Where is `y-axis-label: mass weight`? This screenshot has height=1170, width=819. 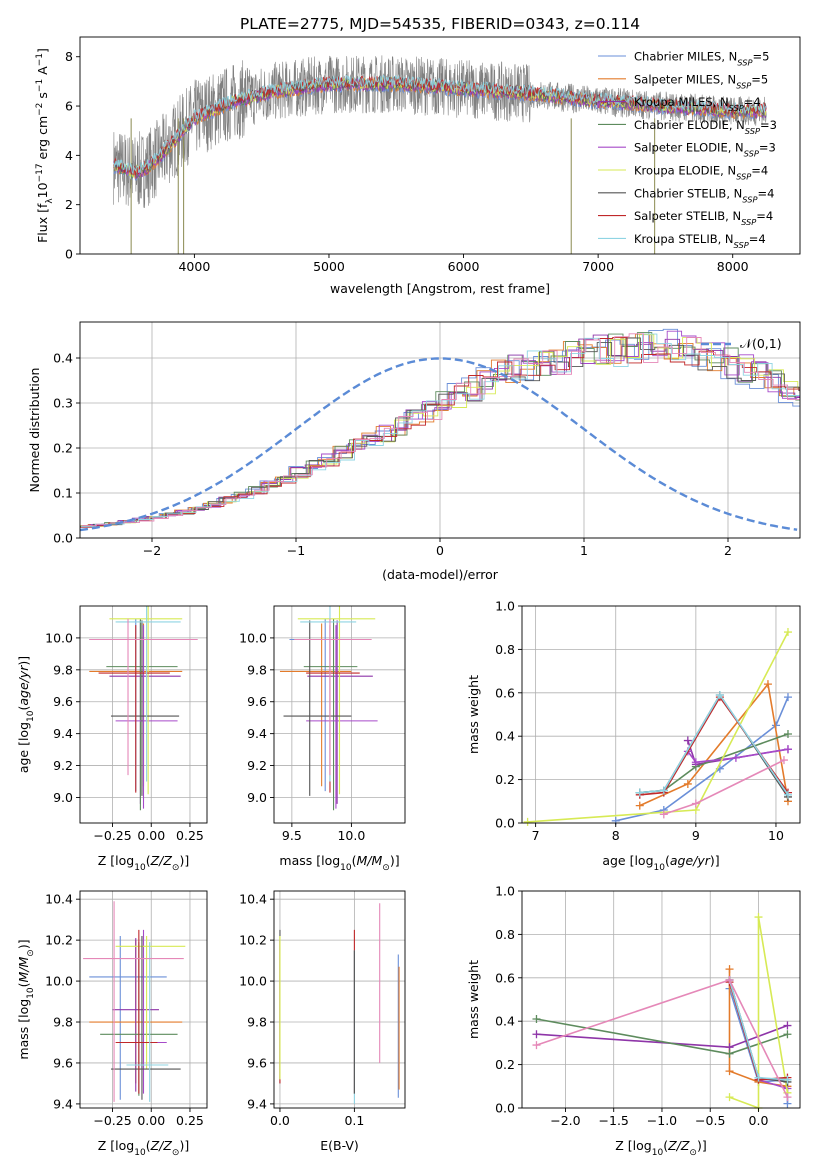
y-axis-label: mass weight is located at coordinates (473, 714).